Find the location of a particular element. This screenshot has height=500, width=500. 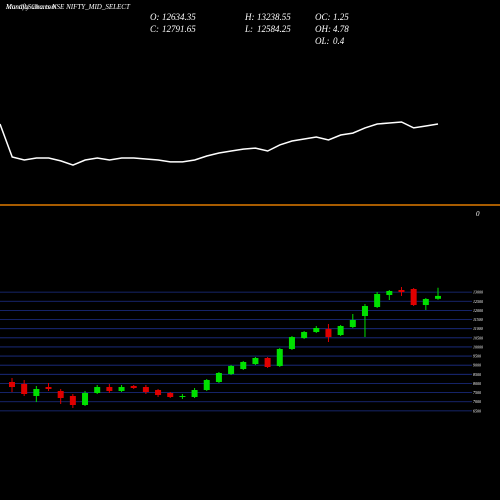

y-tick-label: 9000 is located at coordinates (477, 365).